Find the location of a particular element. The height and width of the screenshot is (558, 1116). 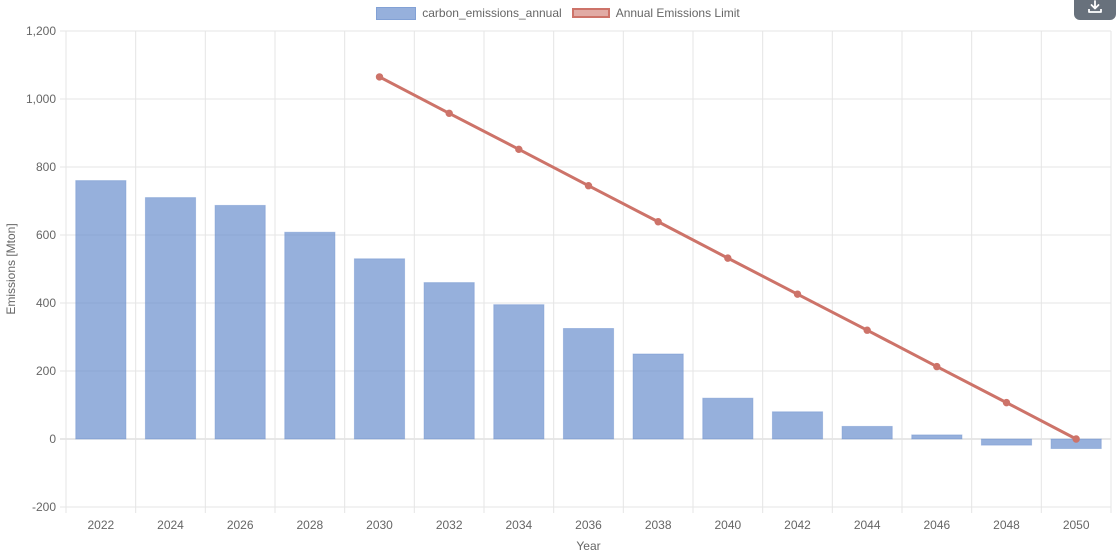

y-tick-label: 800 is located at coordinates (46, 167).